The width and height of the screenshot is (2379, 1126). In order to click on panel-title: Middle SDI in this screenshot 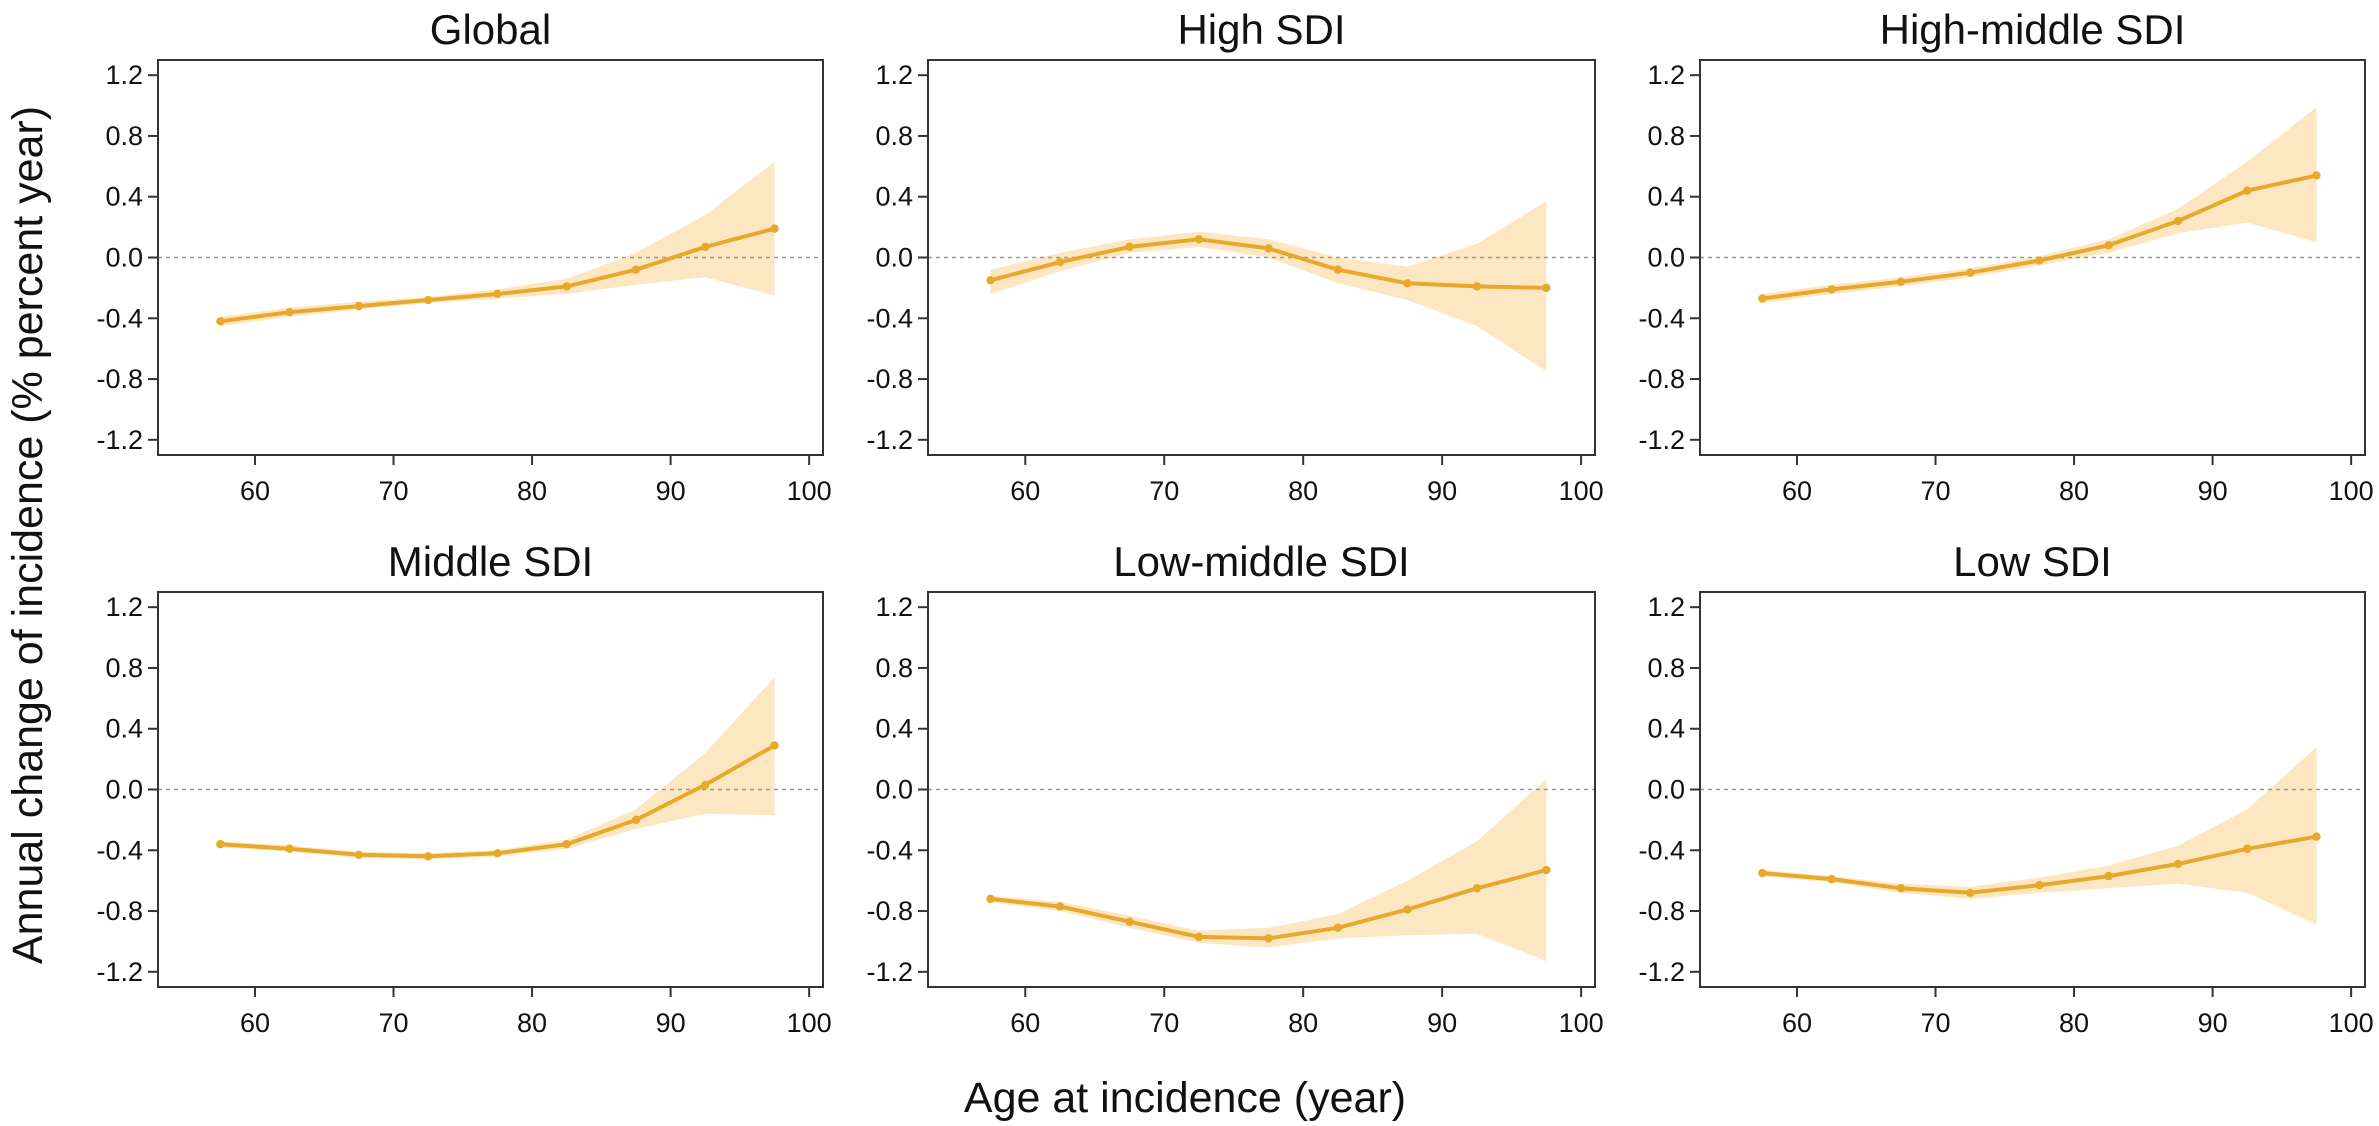, I will do `click(490, 561)`.